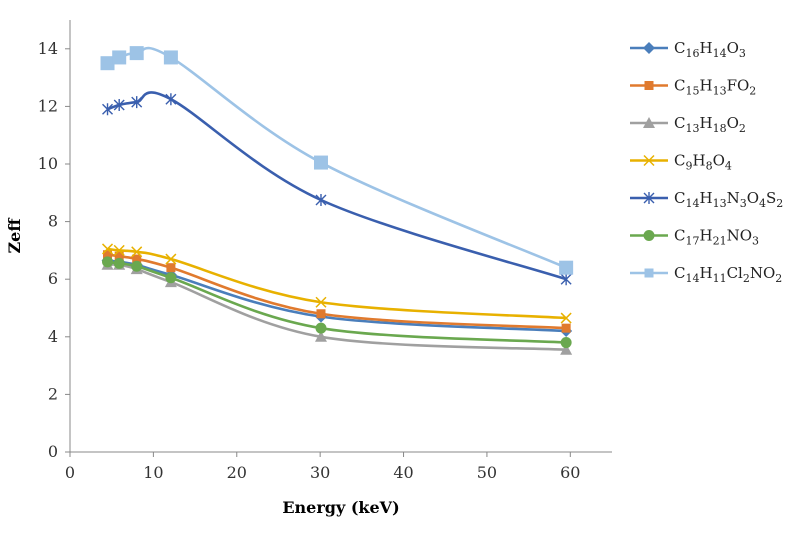 The width and height of the screenshot is (800, 539). Describe the element at coordinates (53, 451) in the screenshot. I see `y-tick-label: 0` at that location.